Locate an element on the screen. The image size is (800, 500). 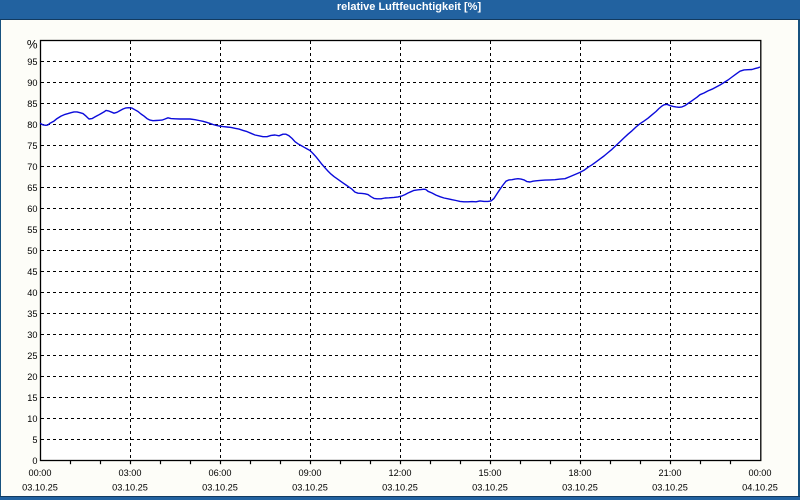
svg-text: 70 is located at coordinates (32, 167).